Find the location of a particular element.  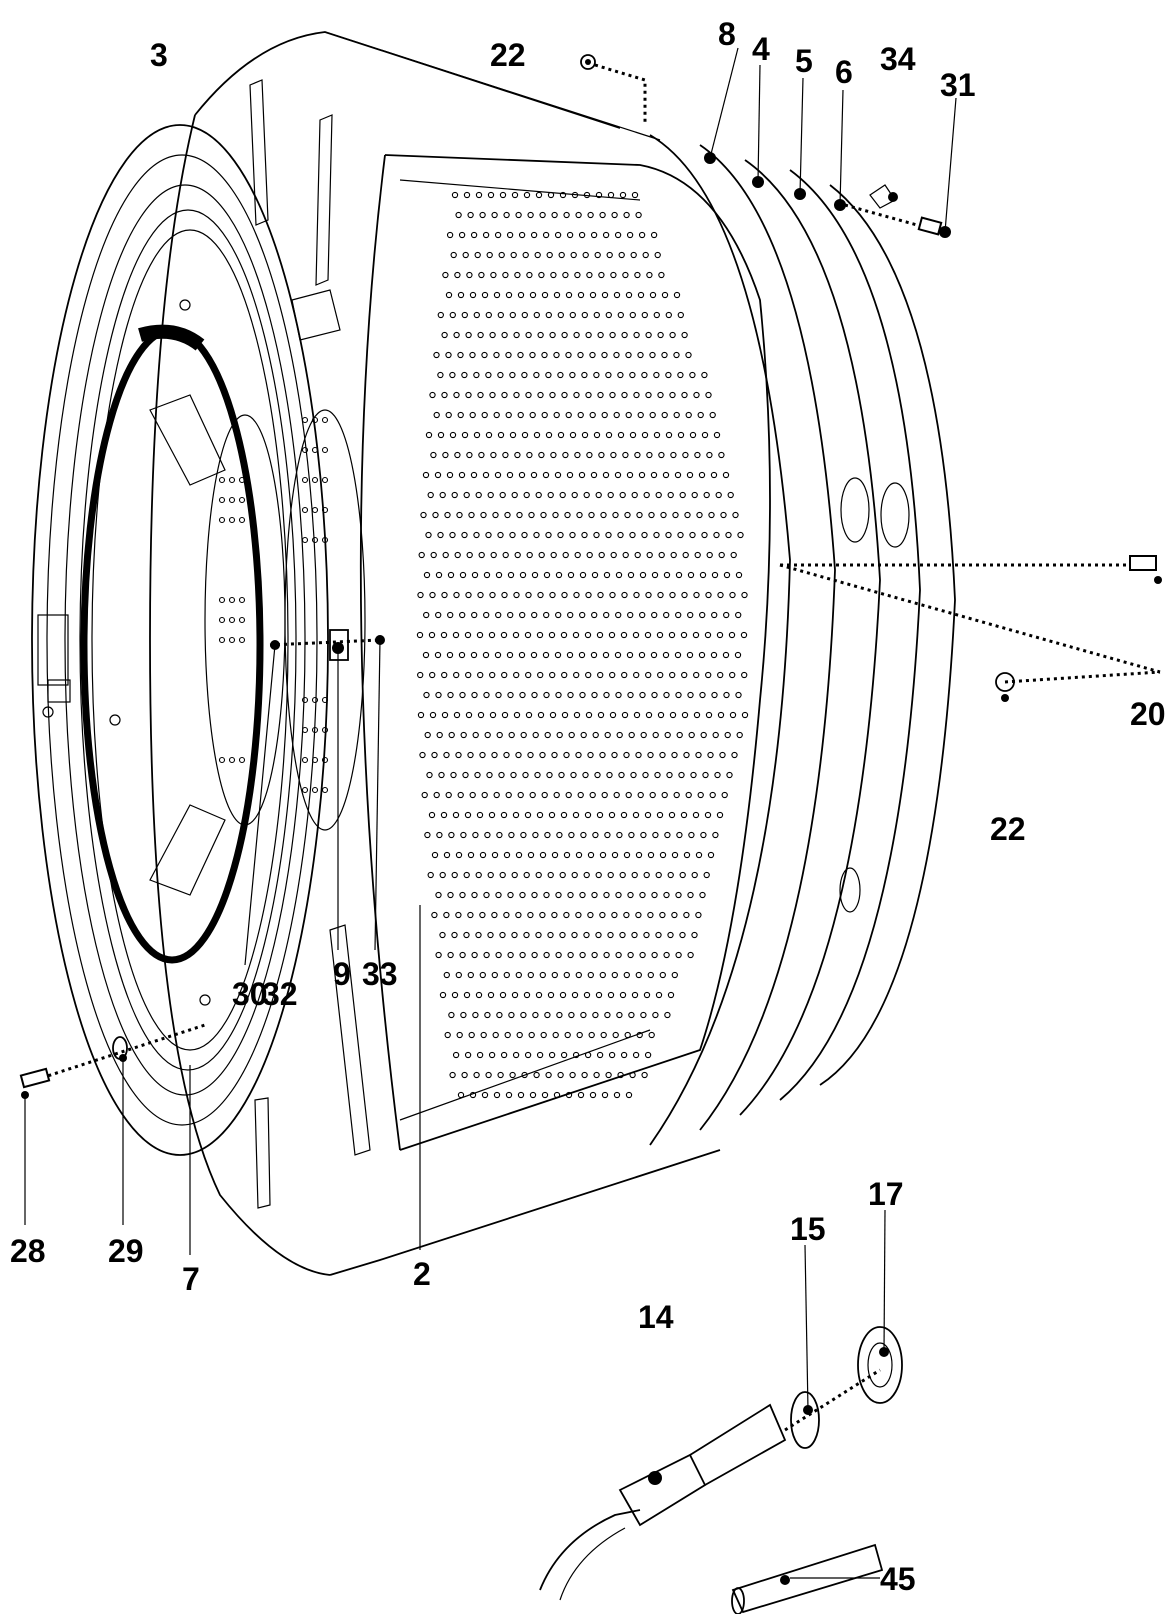

callout-9: 9 is located at coordinates (342, 974).